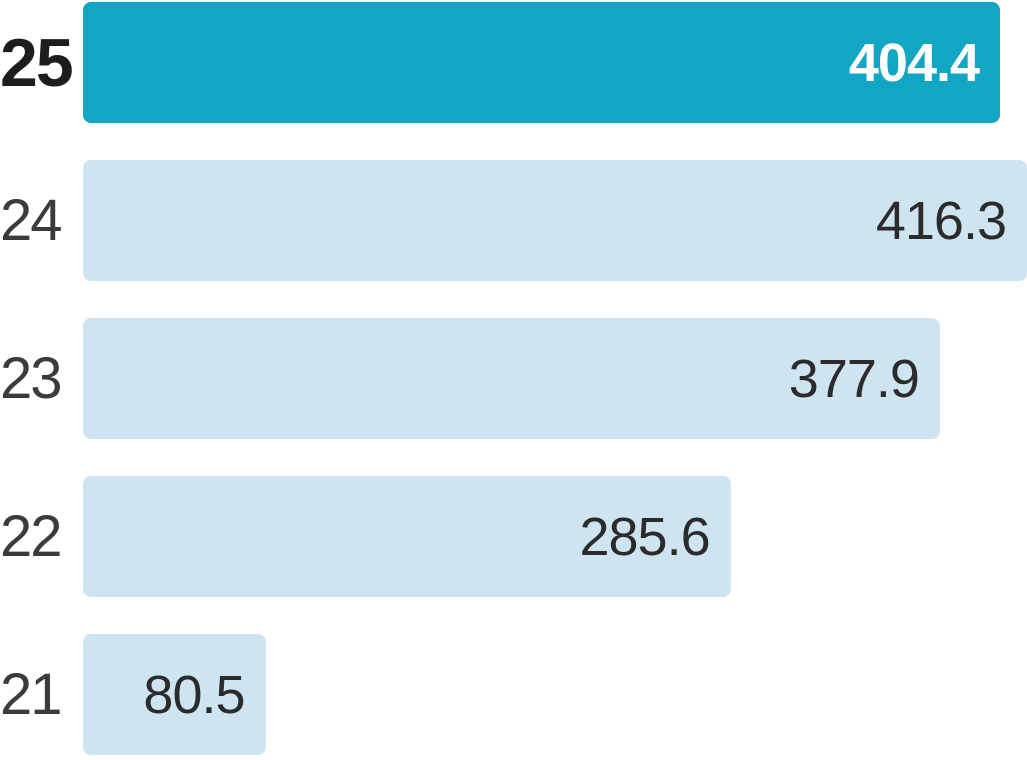 Image resolution: width=1027 pixels, height=760 pixels. I want to click on bar-track: 404.4, so click(555, 62).